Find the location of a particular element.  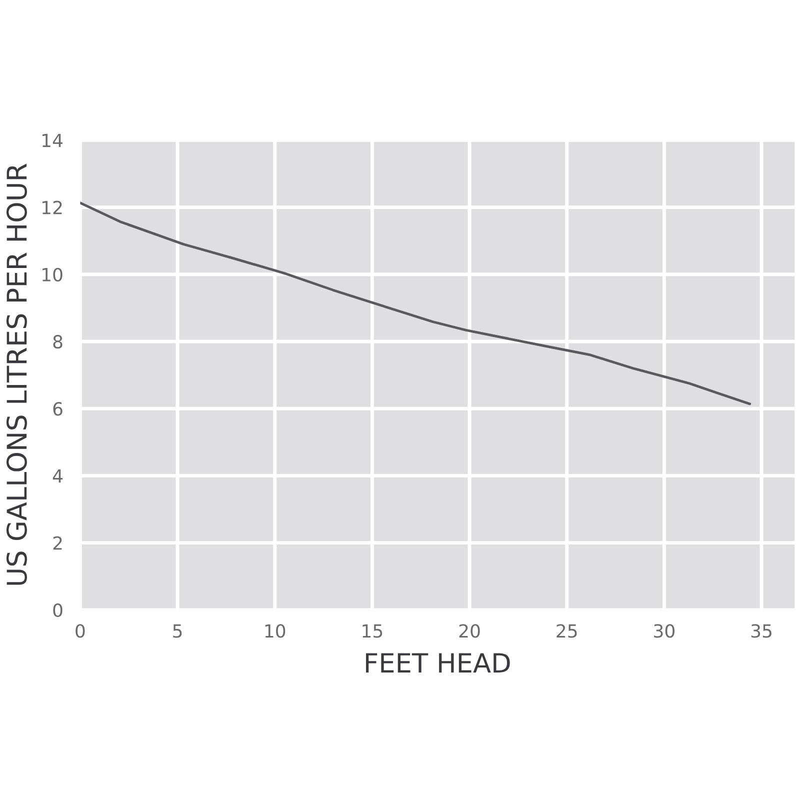

x-tick-label: 15 is located at coordinates (372, 631).